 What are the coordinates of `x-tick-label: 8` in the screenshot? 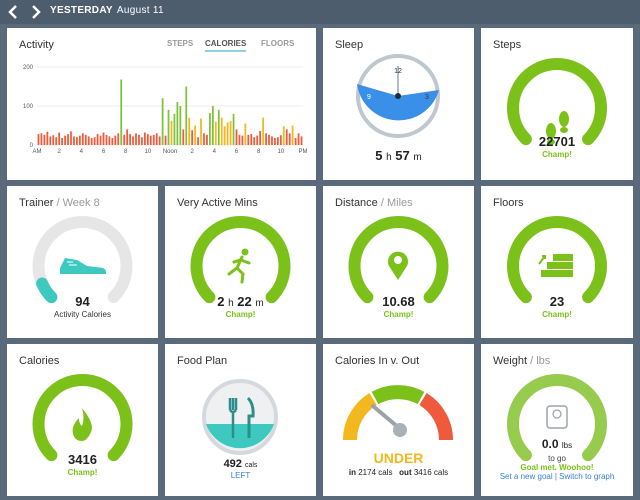 It's located at (259, 152).